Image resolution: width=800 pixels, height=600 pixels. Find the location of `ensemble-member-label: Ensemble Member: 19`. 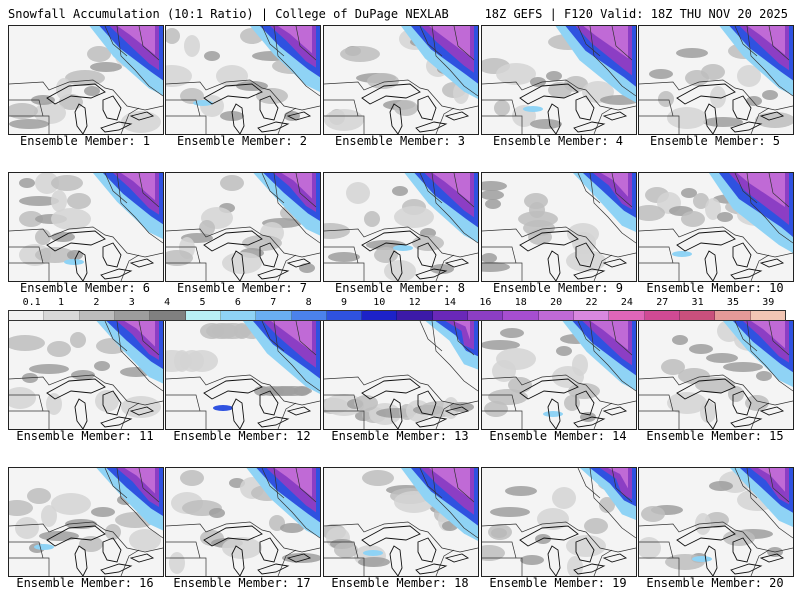

ensemble-member-label: Ensemble Member: 19 is located at coordinates (558, 583).